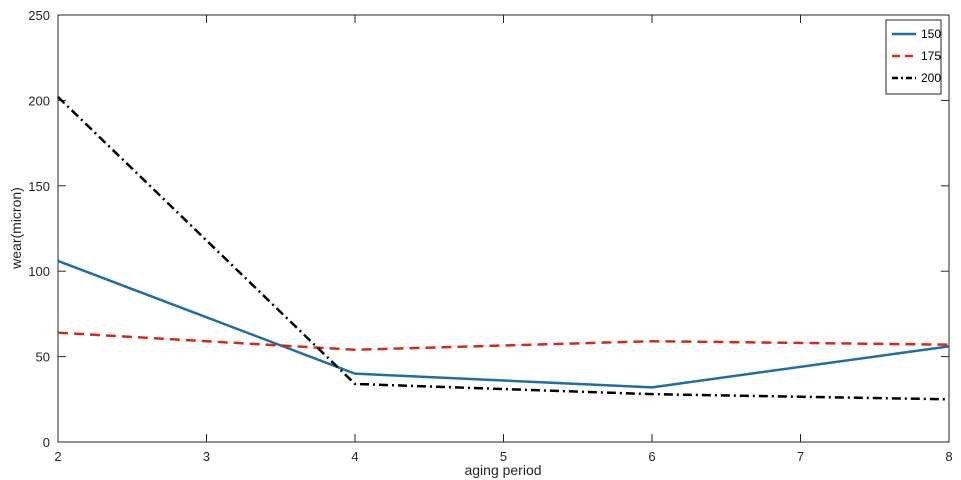 The height and width of the screenshot is (480, 961). Describe the element at coordinates (39, 271) in the screenshot. I see `y-tick-label: 100` at that location.